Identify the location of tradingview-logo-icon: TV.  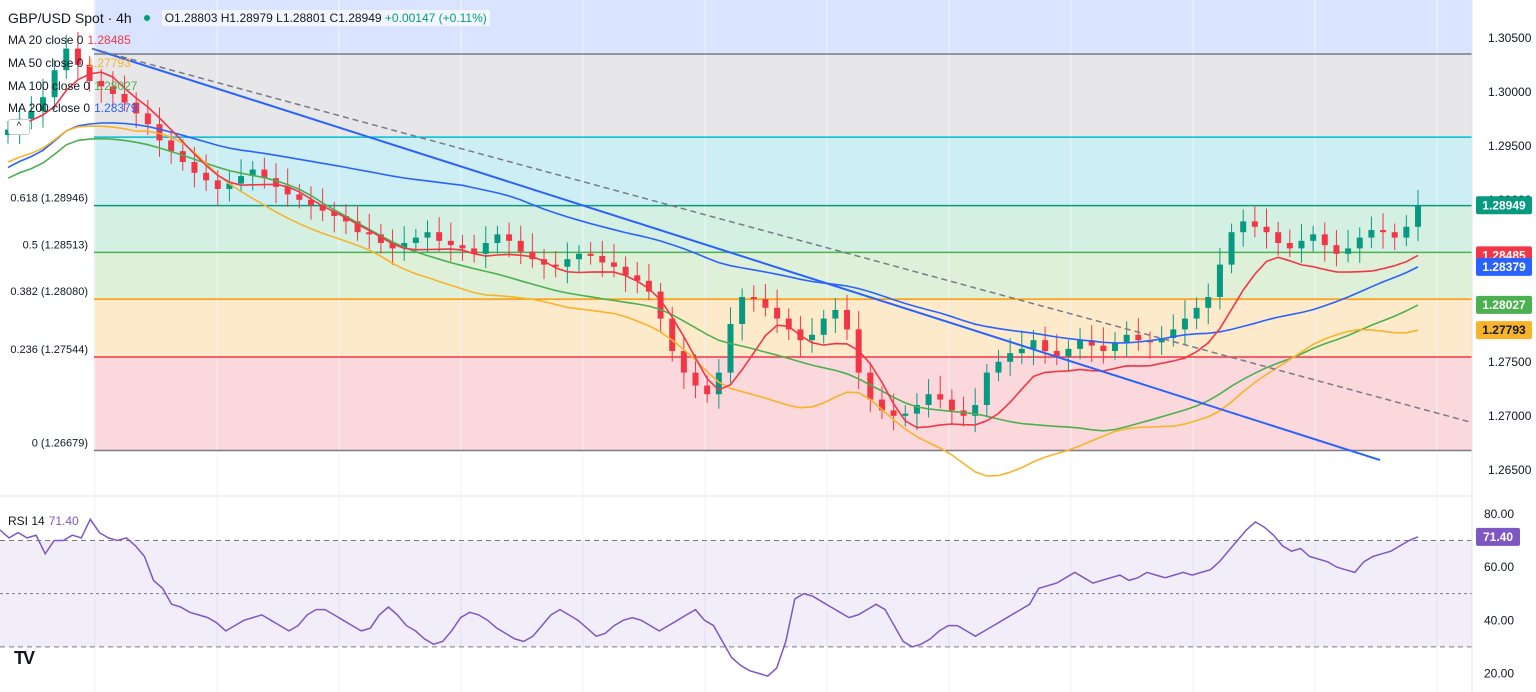
(24, 658).